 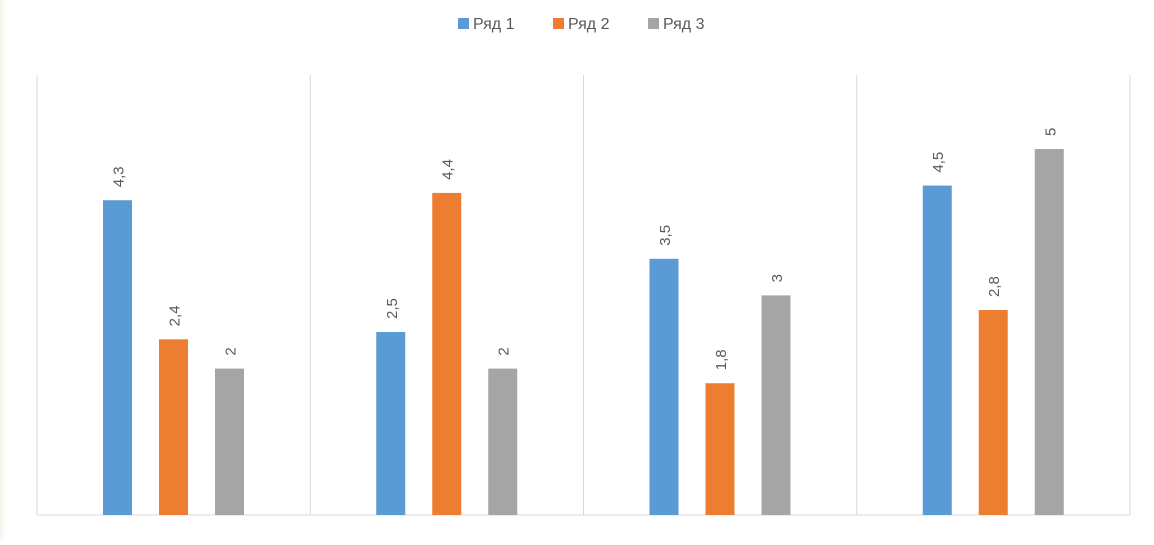 What do you see at coordinates (776, 405) in the screenshot?
I see `bar-series3-cat3` at bounding box center [776, 405].